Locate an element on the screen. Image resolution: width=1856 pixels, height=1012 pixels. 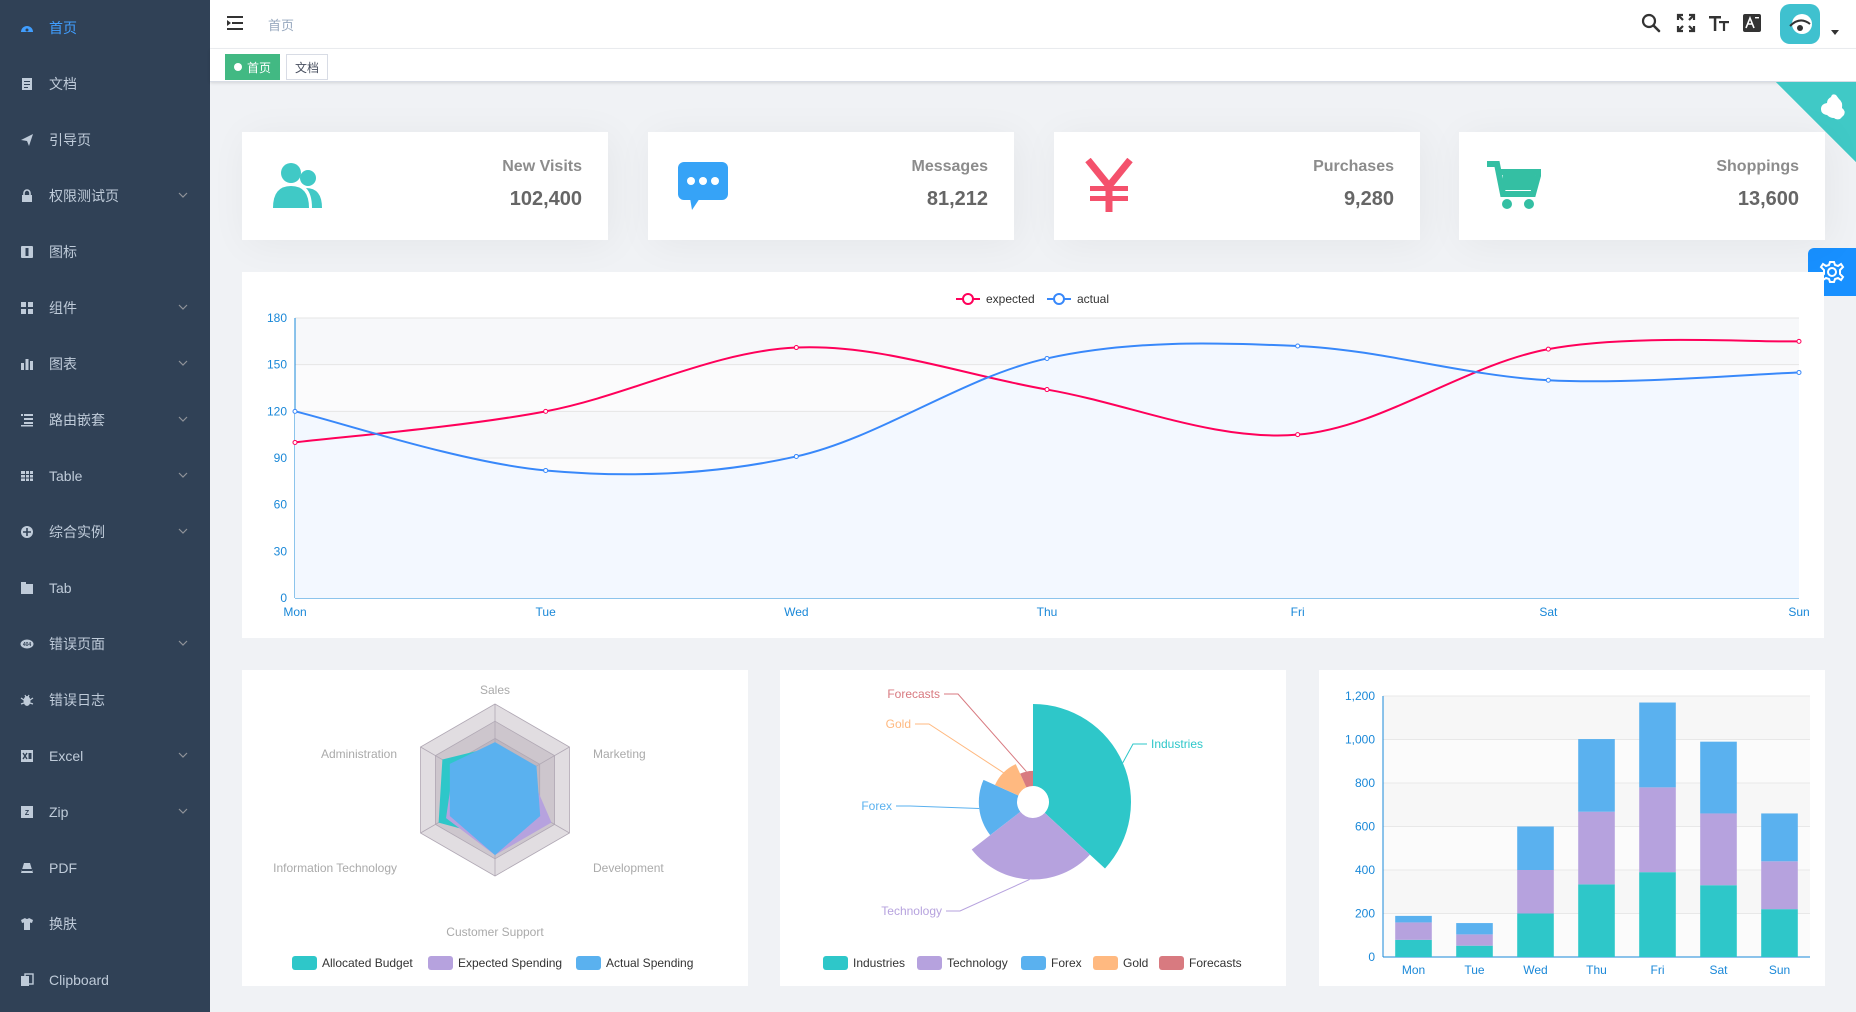
sidebar-item: 综合实例 is located at coordinates (105, 532).